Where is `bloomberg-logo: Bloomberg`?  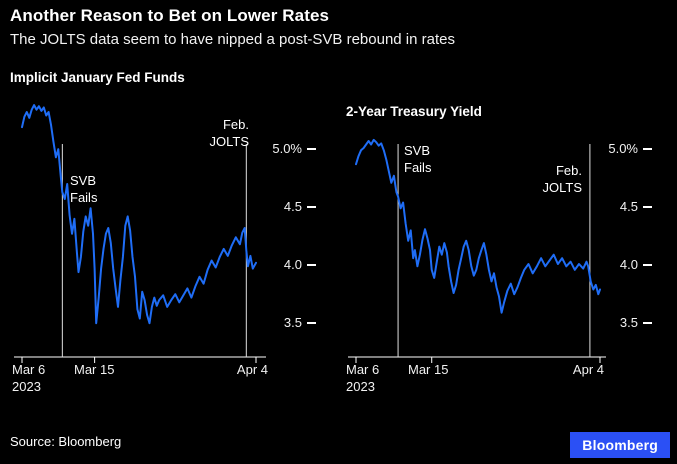
bloomberg-logo: Bloomberg is located at coordinates (620, 445).